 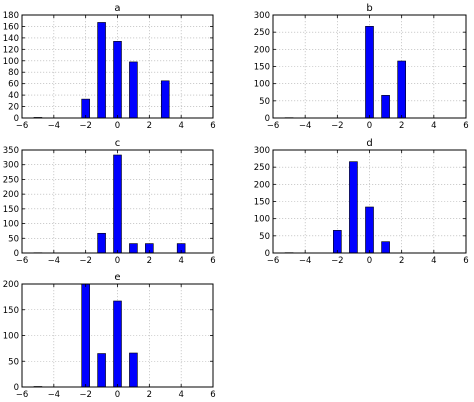 What do you see at coordinates (109, 336) in the screenshot?
I see `subplot-e: −6 −4 −2 0 2 4 6 0 50 100 150 200 e` at bounding box center [109, 336].